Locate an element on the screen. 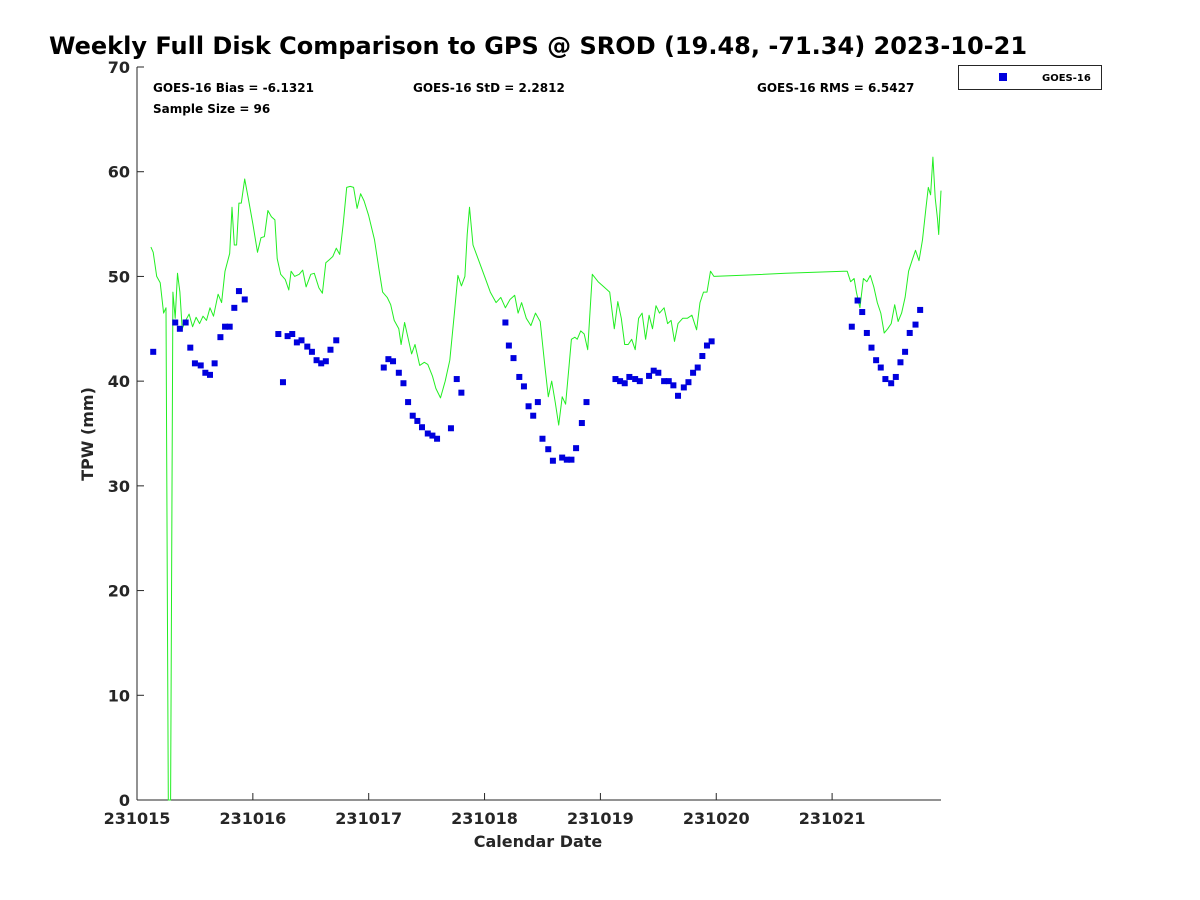 This screenshot has height=900, width=1200. legend-box is located at coordinates (1030, 77).